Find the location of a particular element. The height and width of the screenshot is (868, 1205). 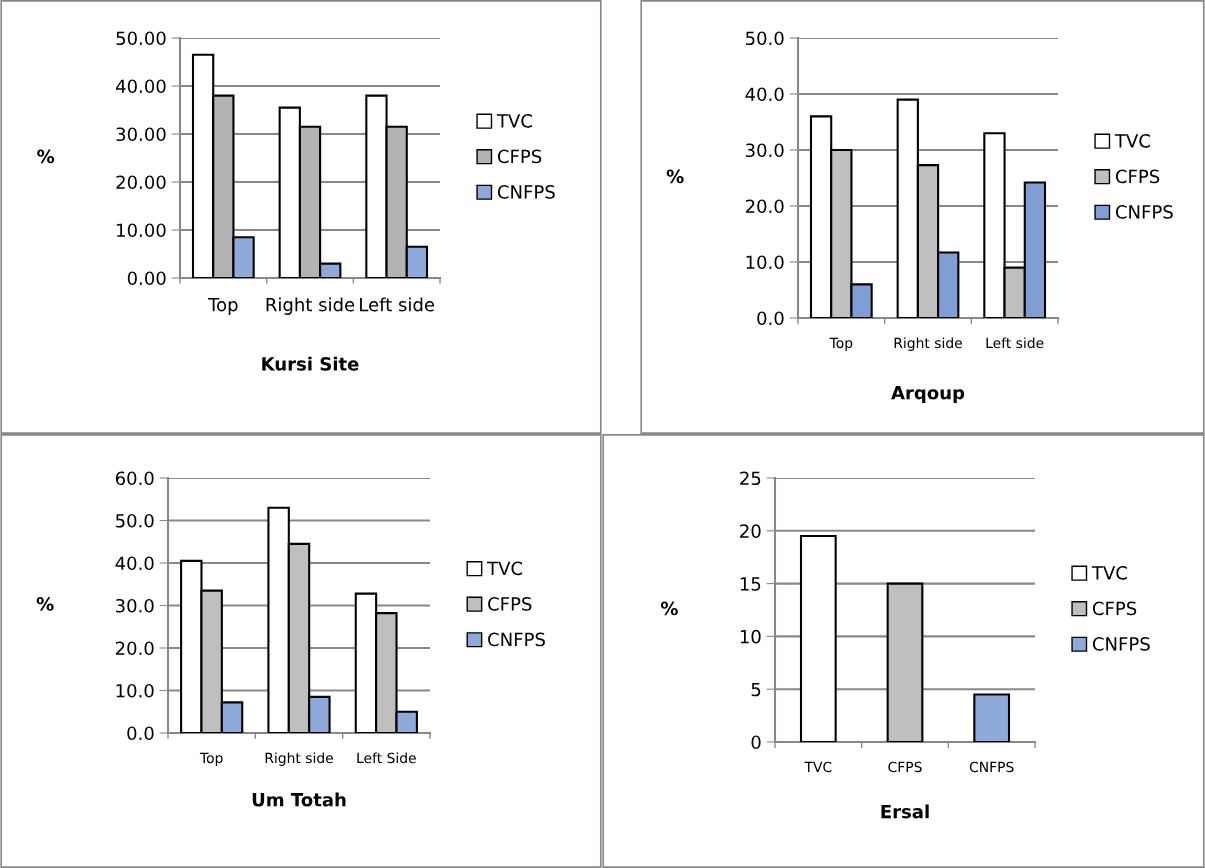

y-tick-label: 20.00 is located at coordinates (141, 182).